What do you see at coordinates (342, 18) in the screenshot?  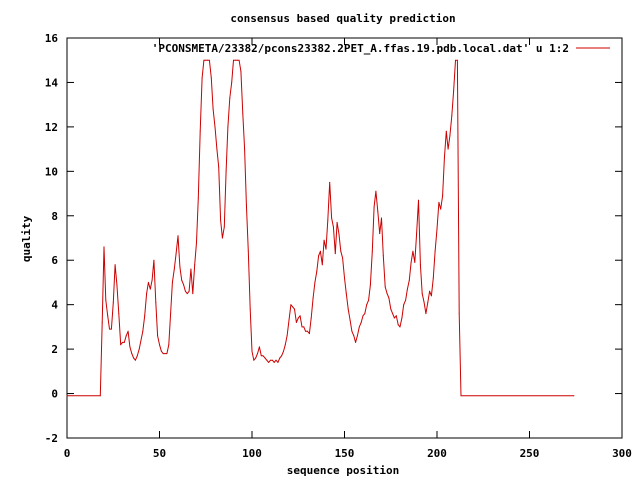 I see `chart-title: consensus based quality prediction` at bounding box center [342, 18].